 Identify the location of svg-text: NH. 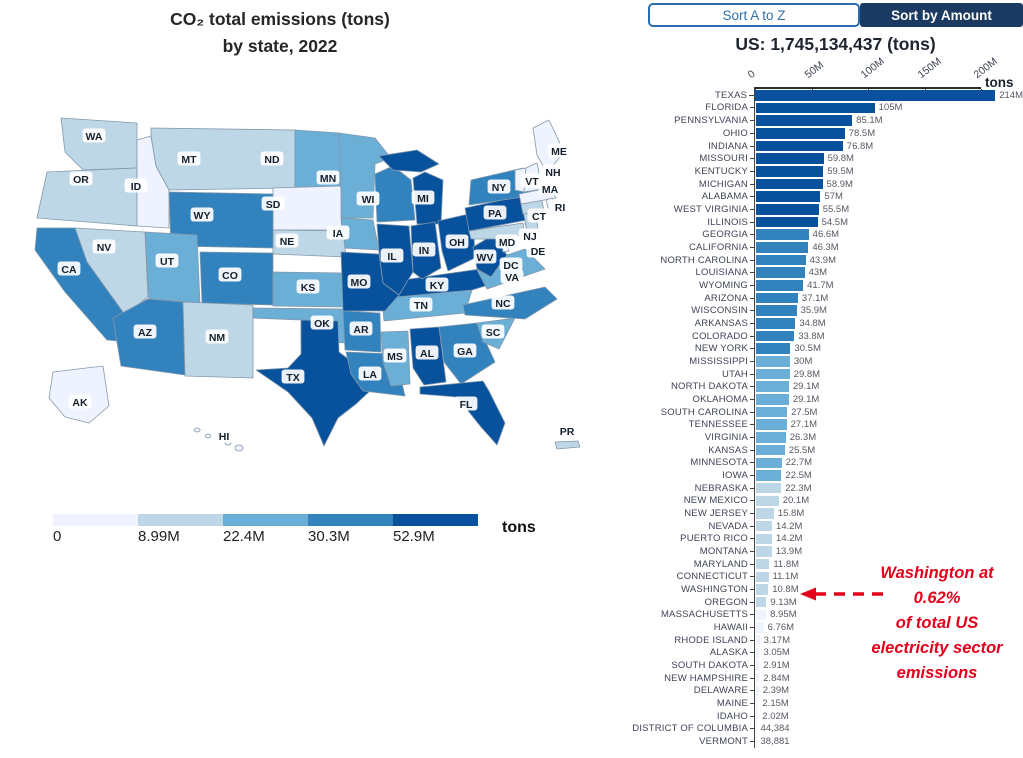
(552, 173).